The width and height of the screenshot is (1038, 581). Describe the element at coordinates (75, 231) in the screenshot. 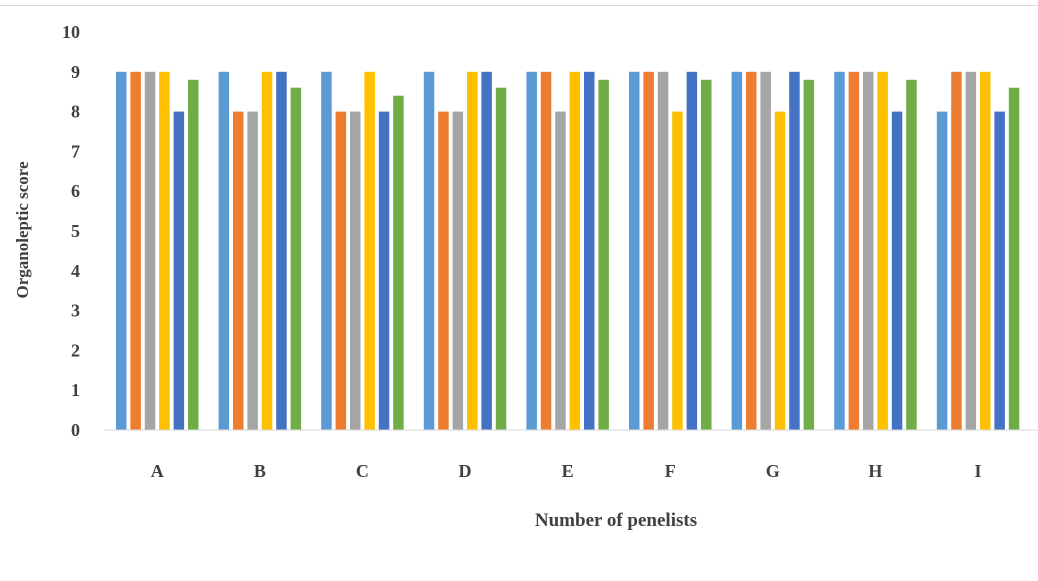

I see `y-tick-label: 5` at that location.